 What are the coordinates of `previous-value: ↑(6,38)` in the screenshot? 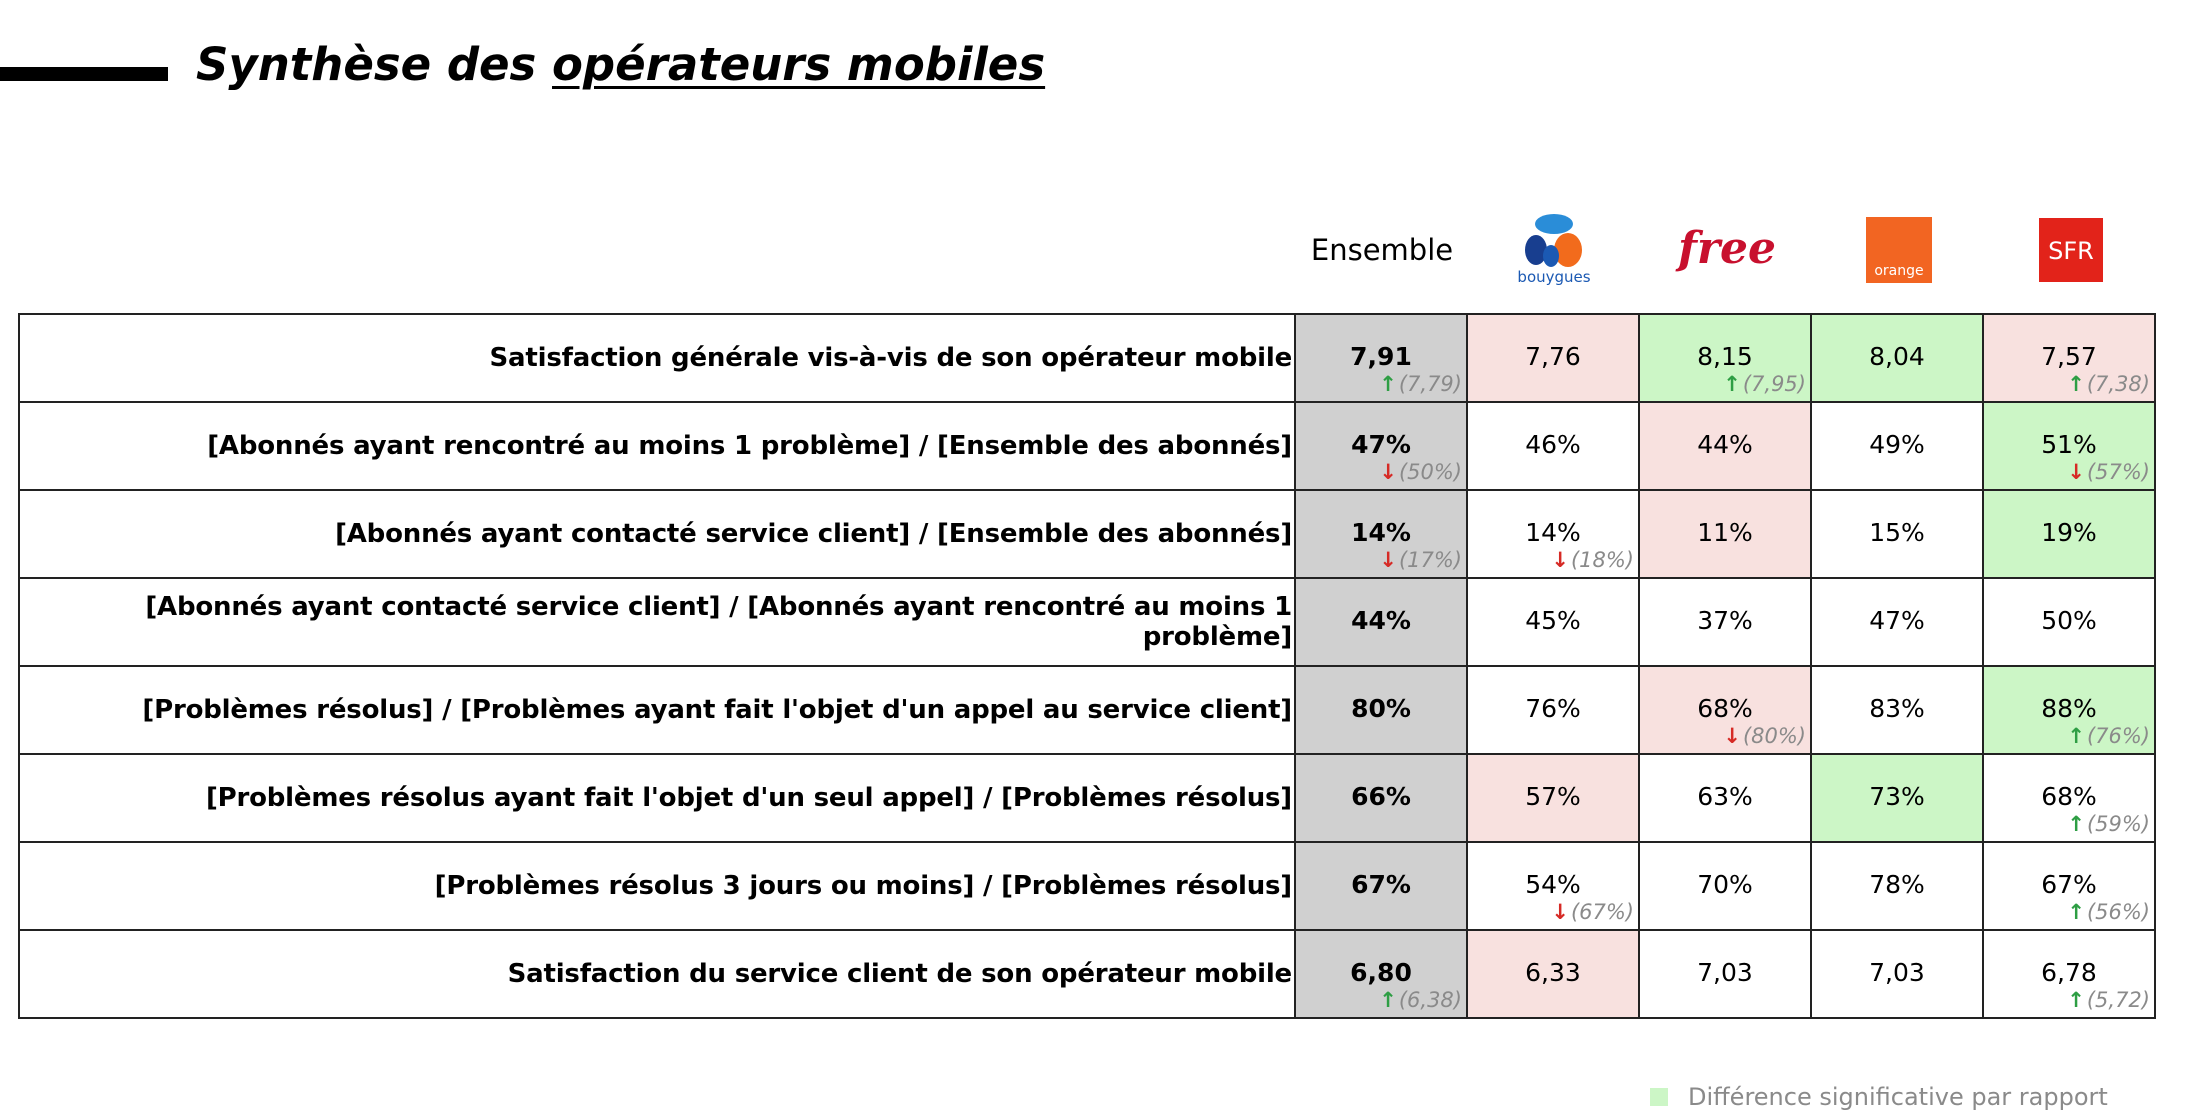 It's located at (1420, 1000).